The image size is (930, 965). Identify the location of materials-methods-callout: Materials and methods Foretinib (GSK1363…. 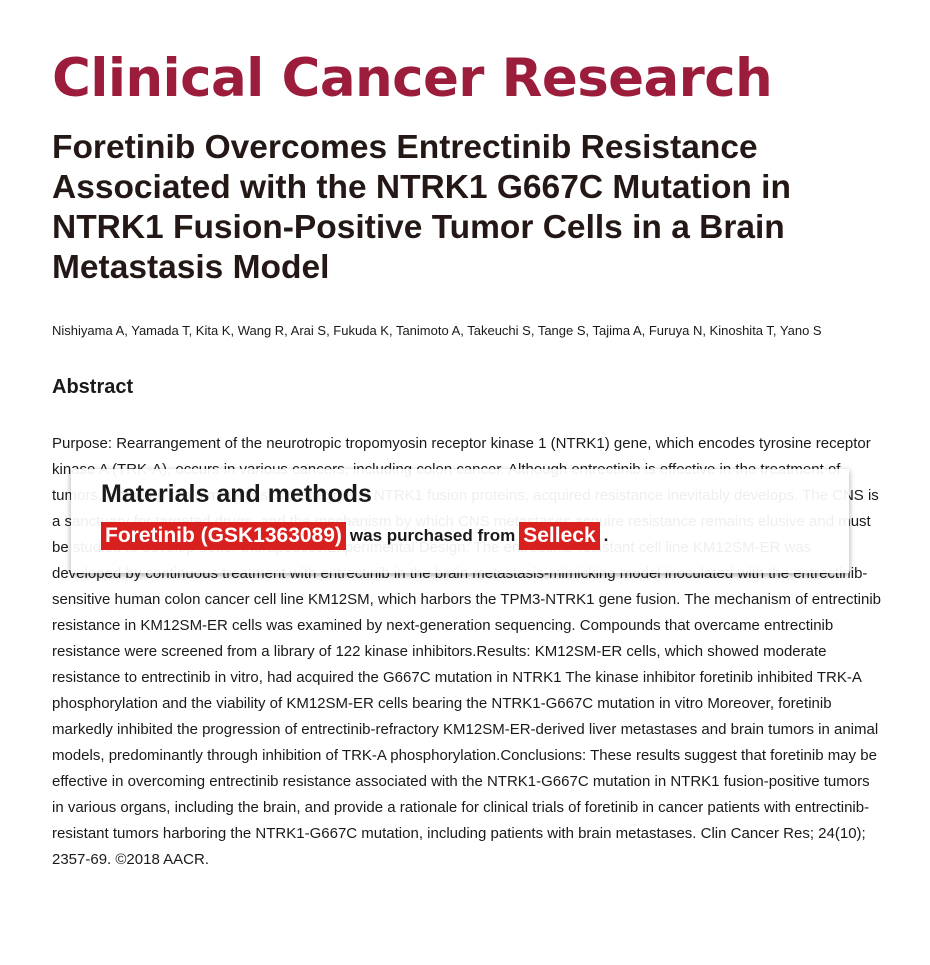
(460, 521).